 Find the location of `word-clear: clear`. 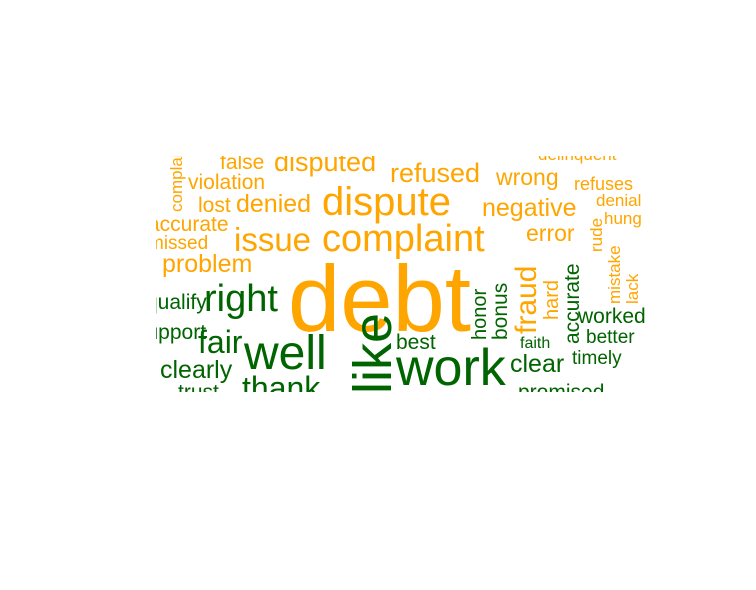

word-clear: clear is located at coordinates (537, 364).